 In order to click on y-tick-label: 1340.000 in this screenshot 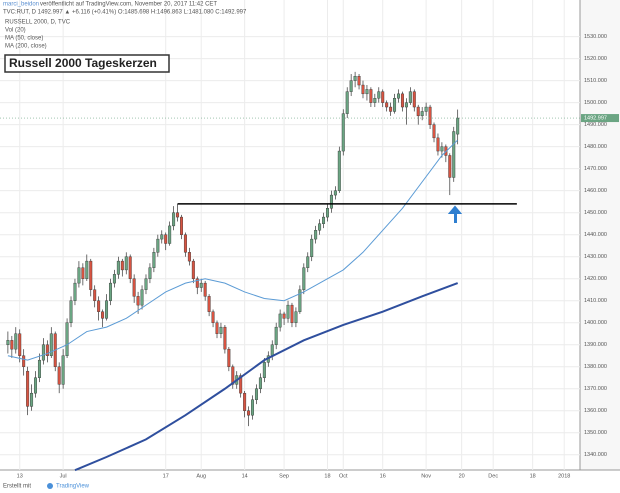, I will do `click(595, 455)`.